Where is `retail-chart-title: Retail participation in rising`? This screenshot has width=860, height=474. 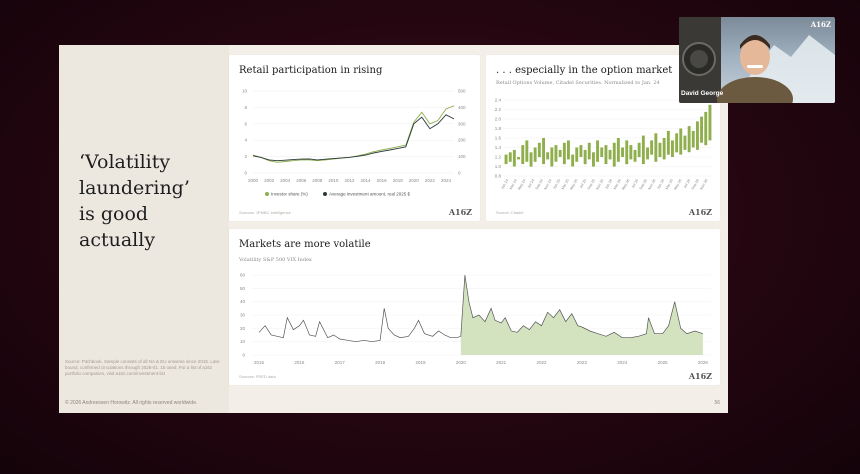
retail-chart-title: Retail participation in rising is located at coordinates (311, 70).